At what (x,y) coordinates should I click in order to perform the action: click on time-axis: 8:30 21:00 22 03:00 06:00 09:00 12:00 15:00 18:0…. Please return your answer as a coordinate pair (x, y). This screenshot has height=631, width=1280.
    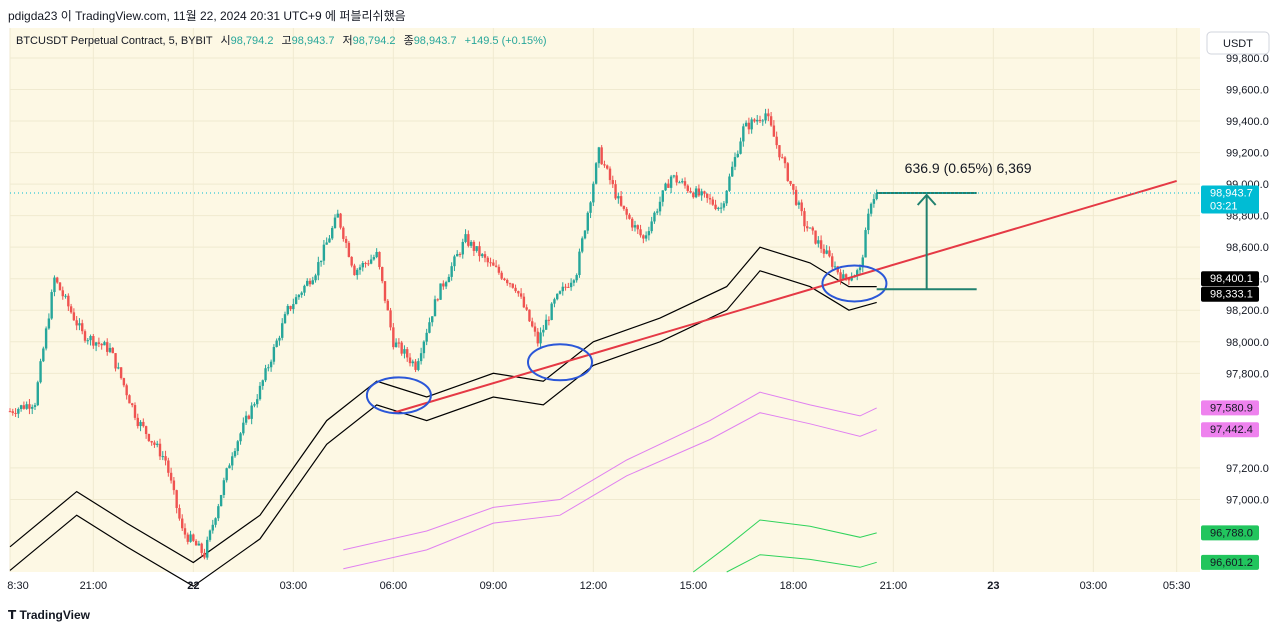
    Looking at the image, I should click on (598, 586).